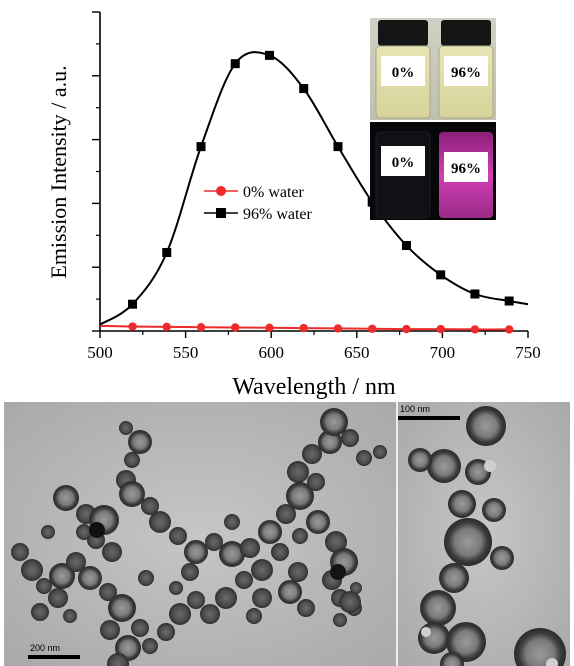 This screenshot has width=574, height=666. What do you see at coordinates (415, 409) in the screenshot?
I see `right-scale-bar-label: 100 nm` at bounding box center [415, 409].